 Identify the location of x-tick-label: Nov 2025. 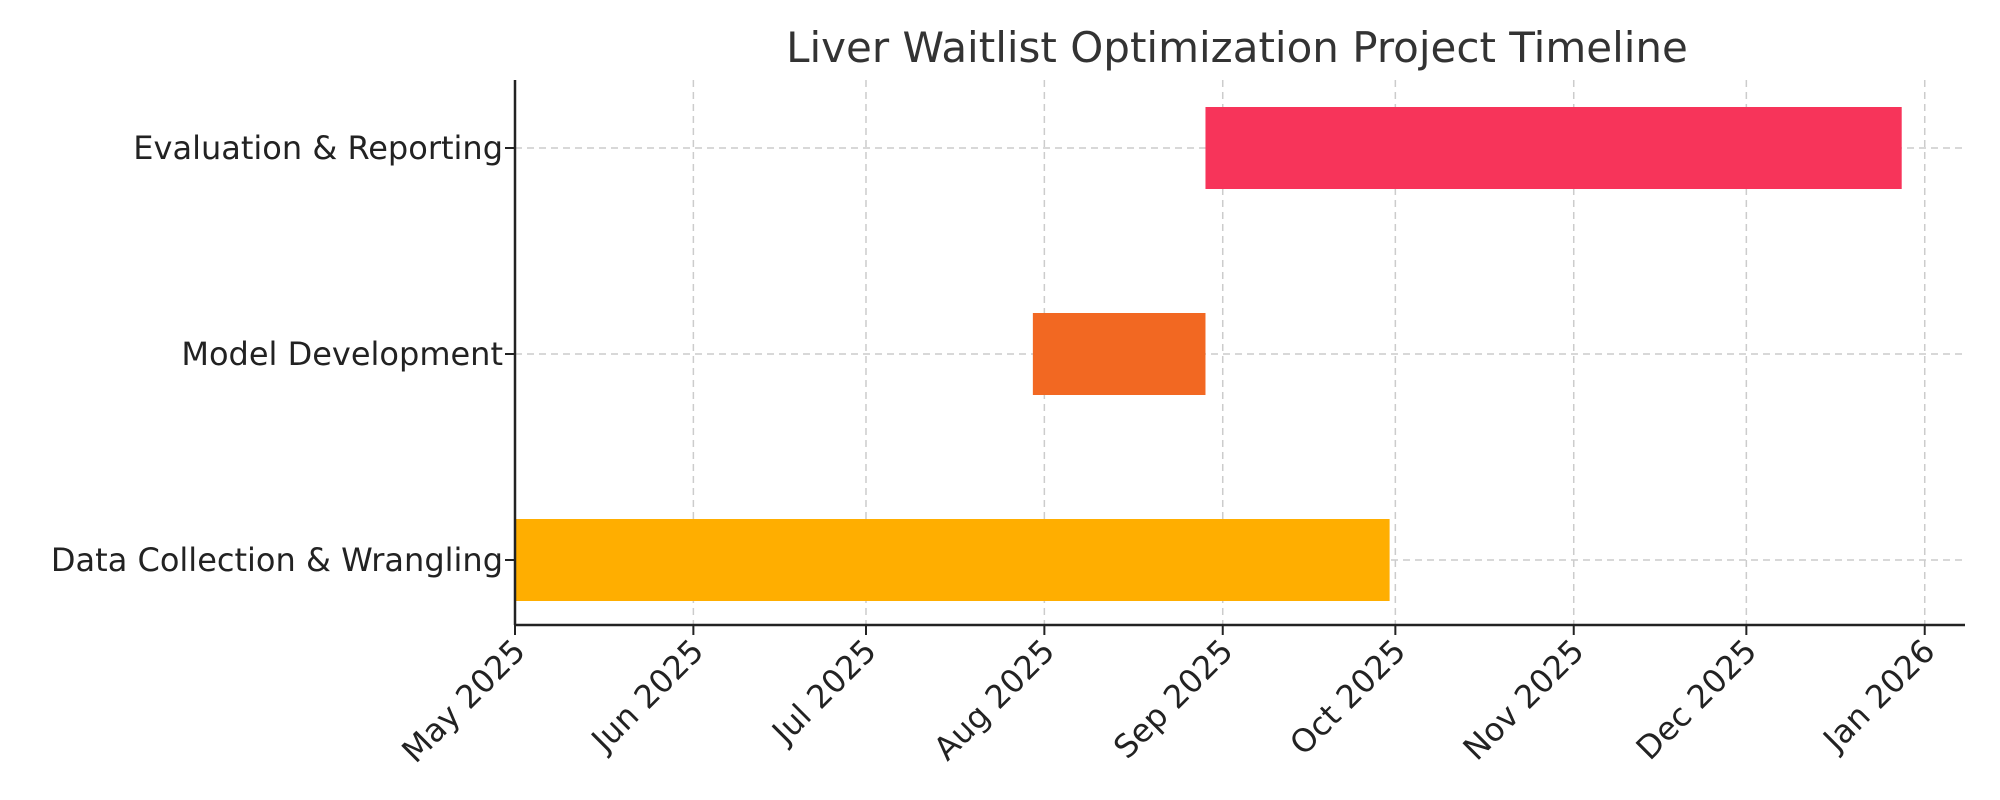
(1524, 700).